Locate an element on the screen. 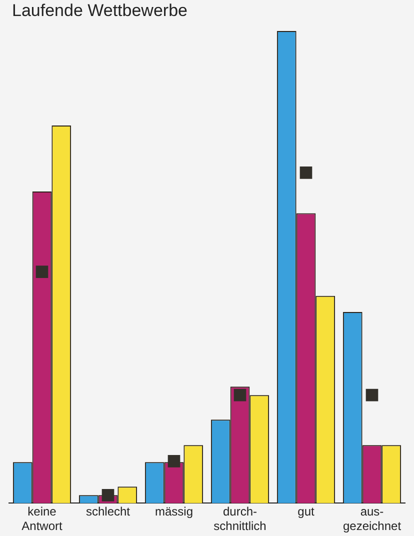 Image resolution: width=414 pixels, height=536 pixels. x-tick-label: durch- schnittlich is located at coordinates (240, 519).